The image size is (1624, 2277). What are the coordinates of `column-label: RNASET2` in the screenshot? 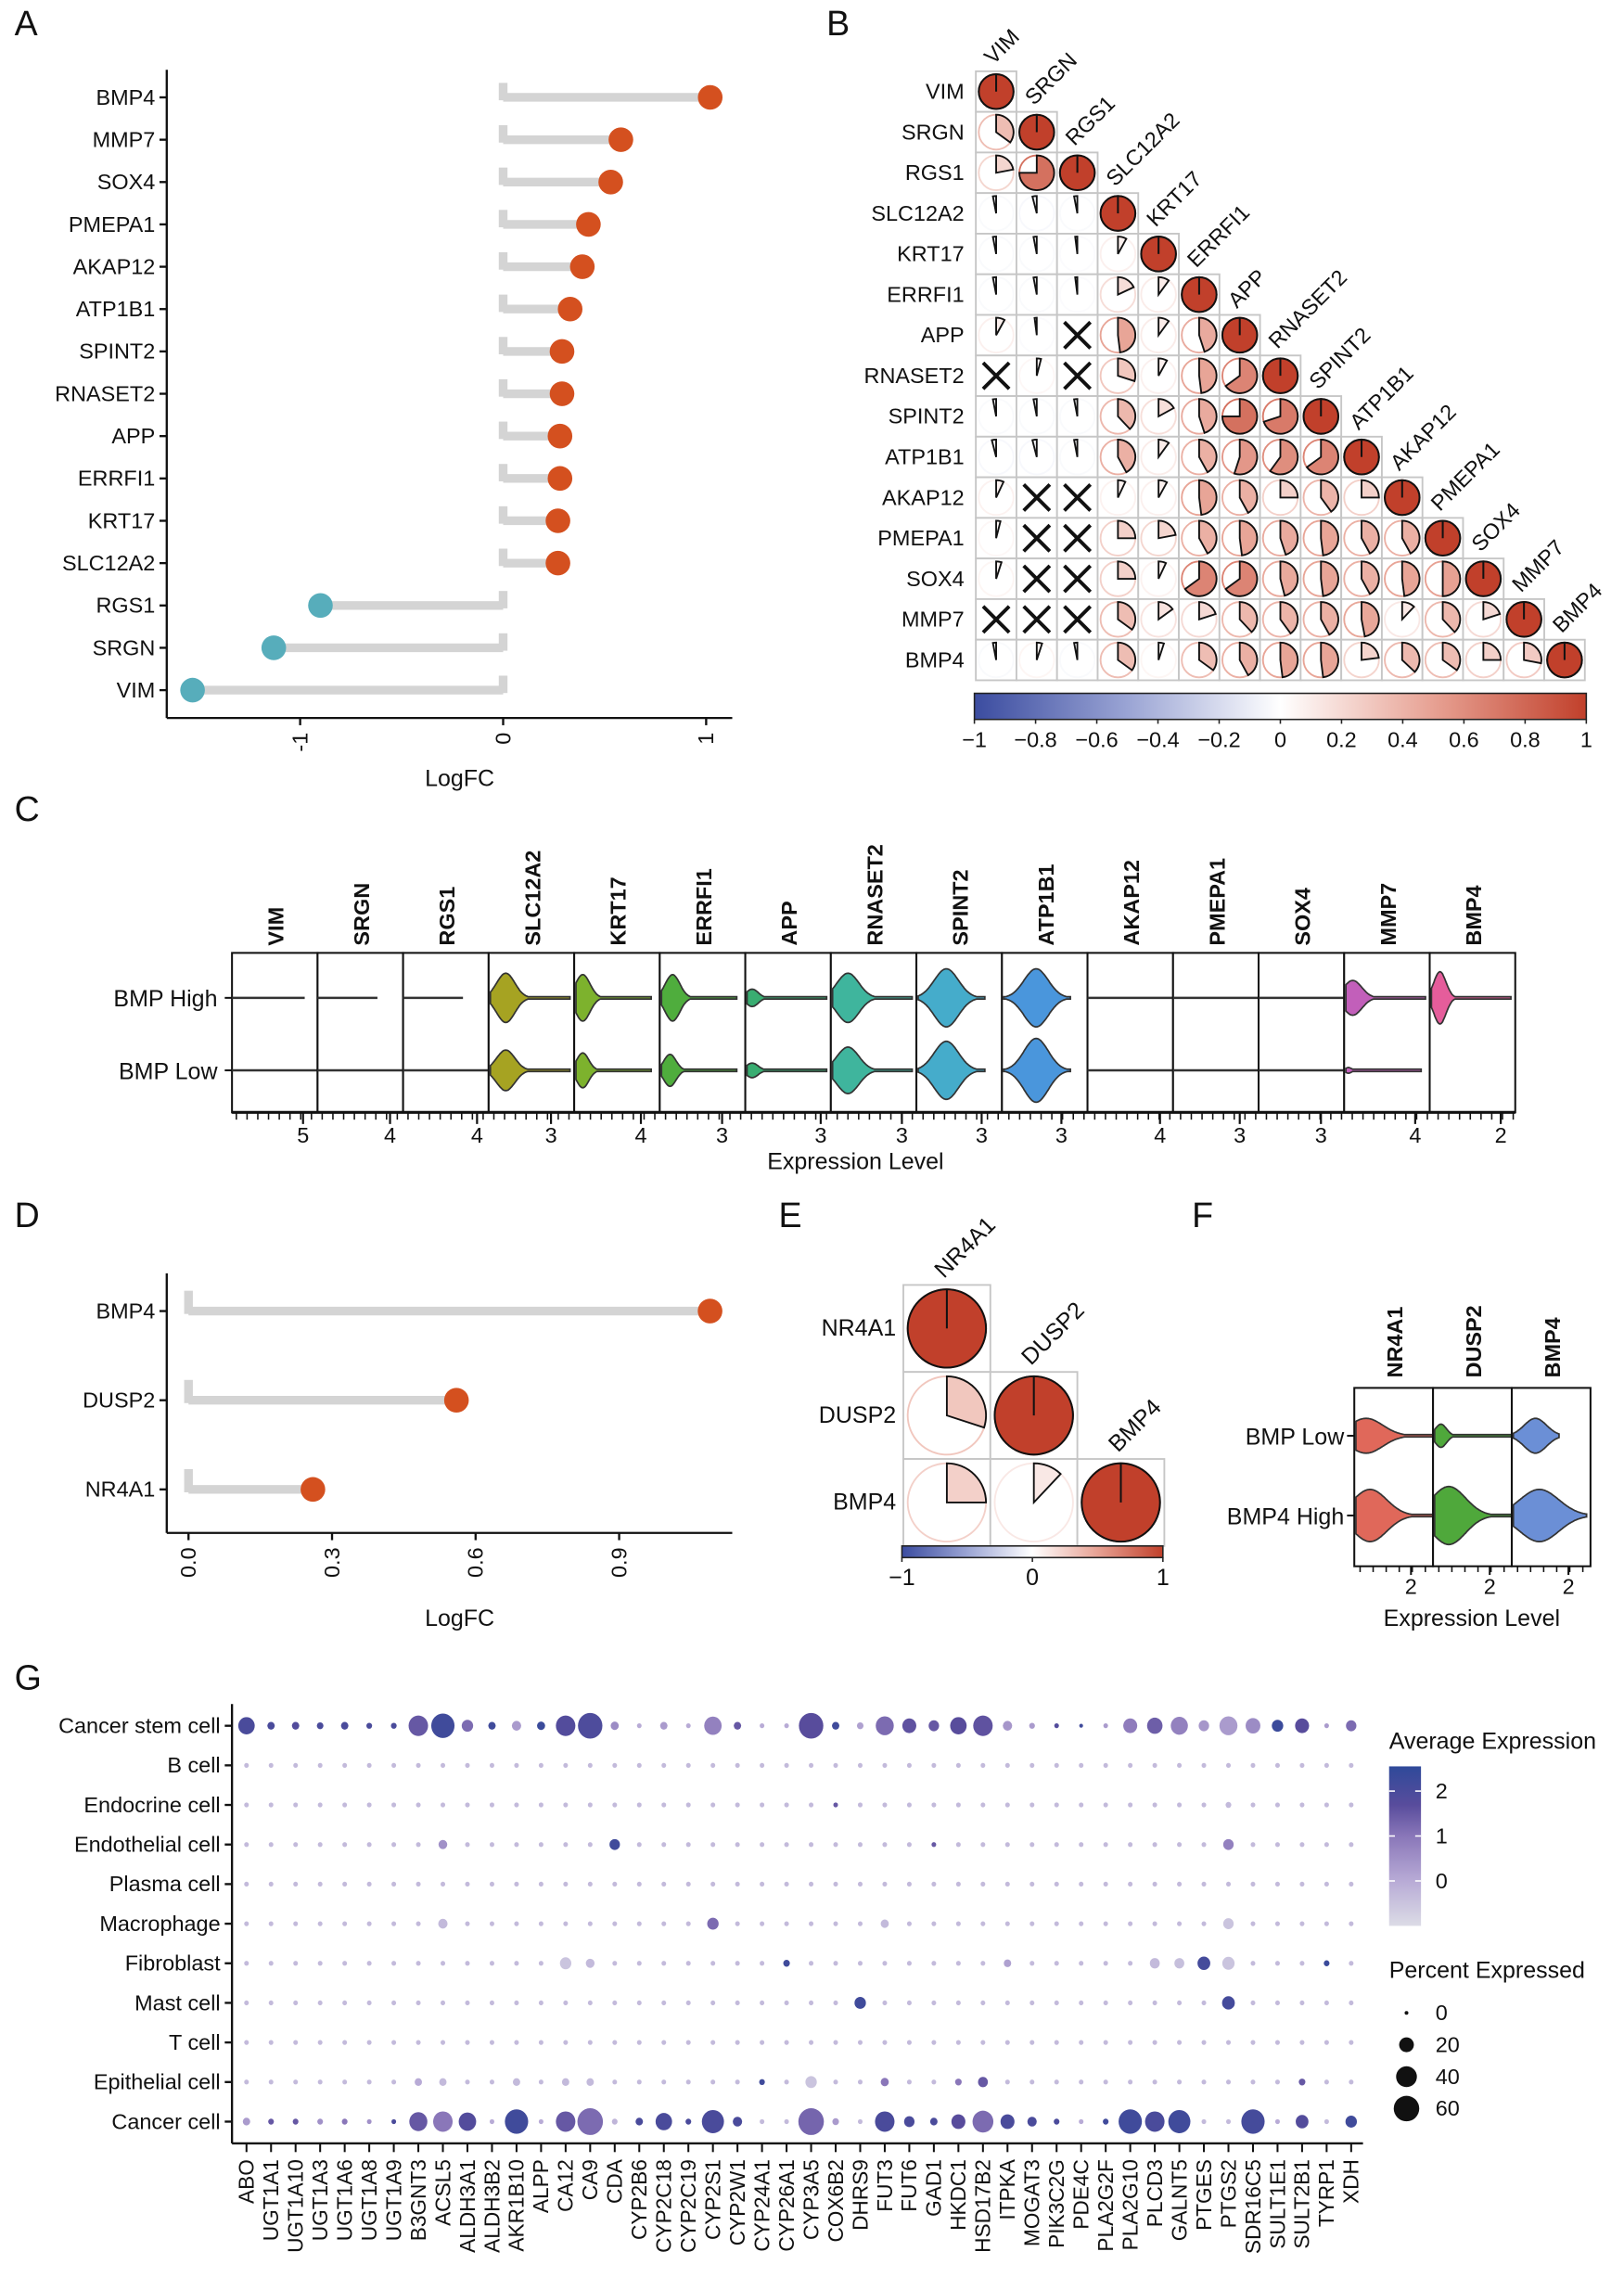 It's located at (1307, 309).